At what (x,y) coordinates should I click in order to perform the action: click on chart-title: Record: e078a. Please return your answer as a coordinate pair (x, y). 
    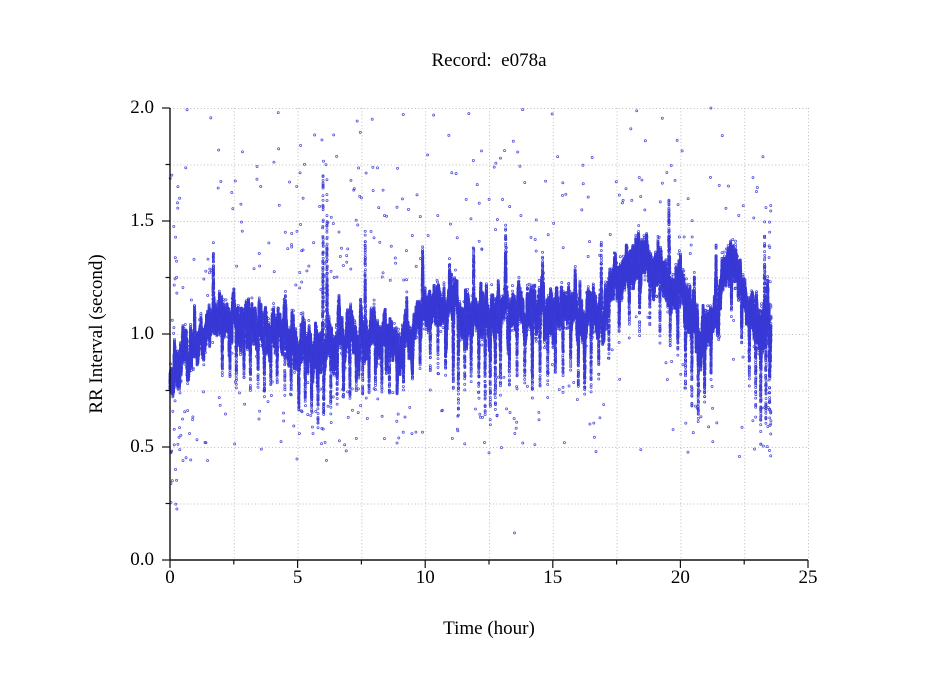
    Looking at the image, I should click on (489, 60).